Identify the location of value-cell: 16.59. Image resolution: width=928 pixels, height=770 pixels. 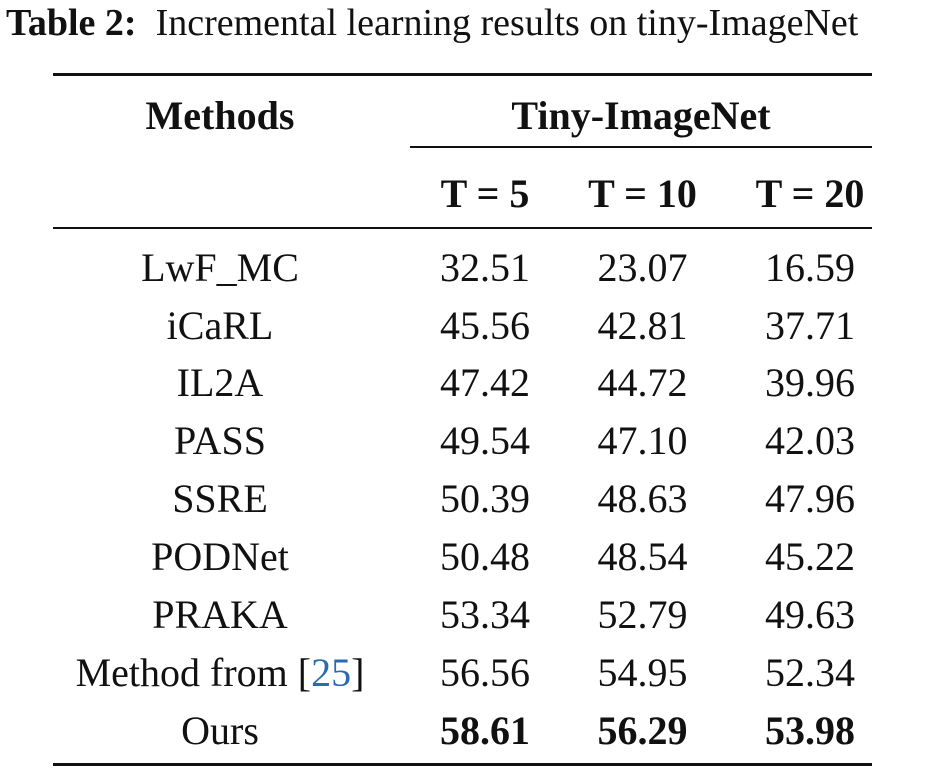
(810, 267).